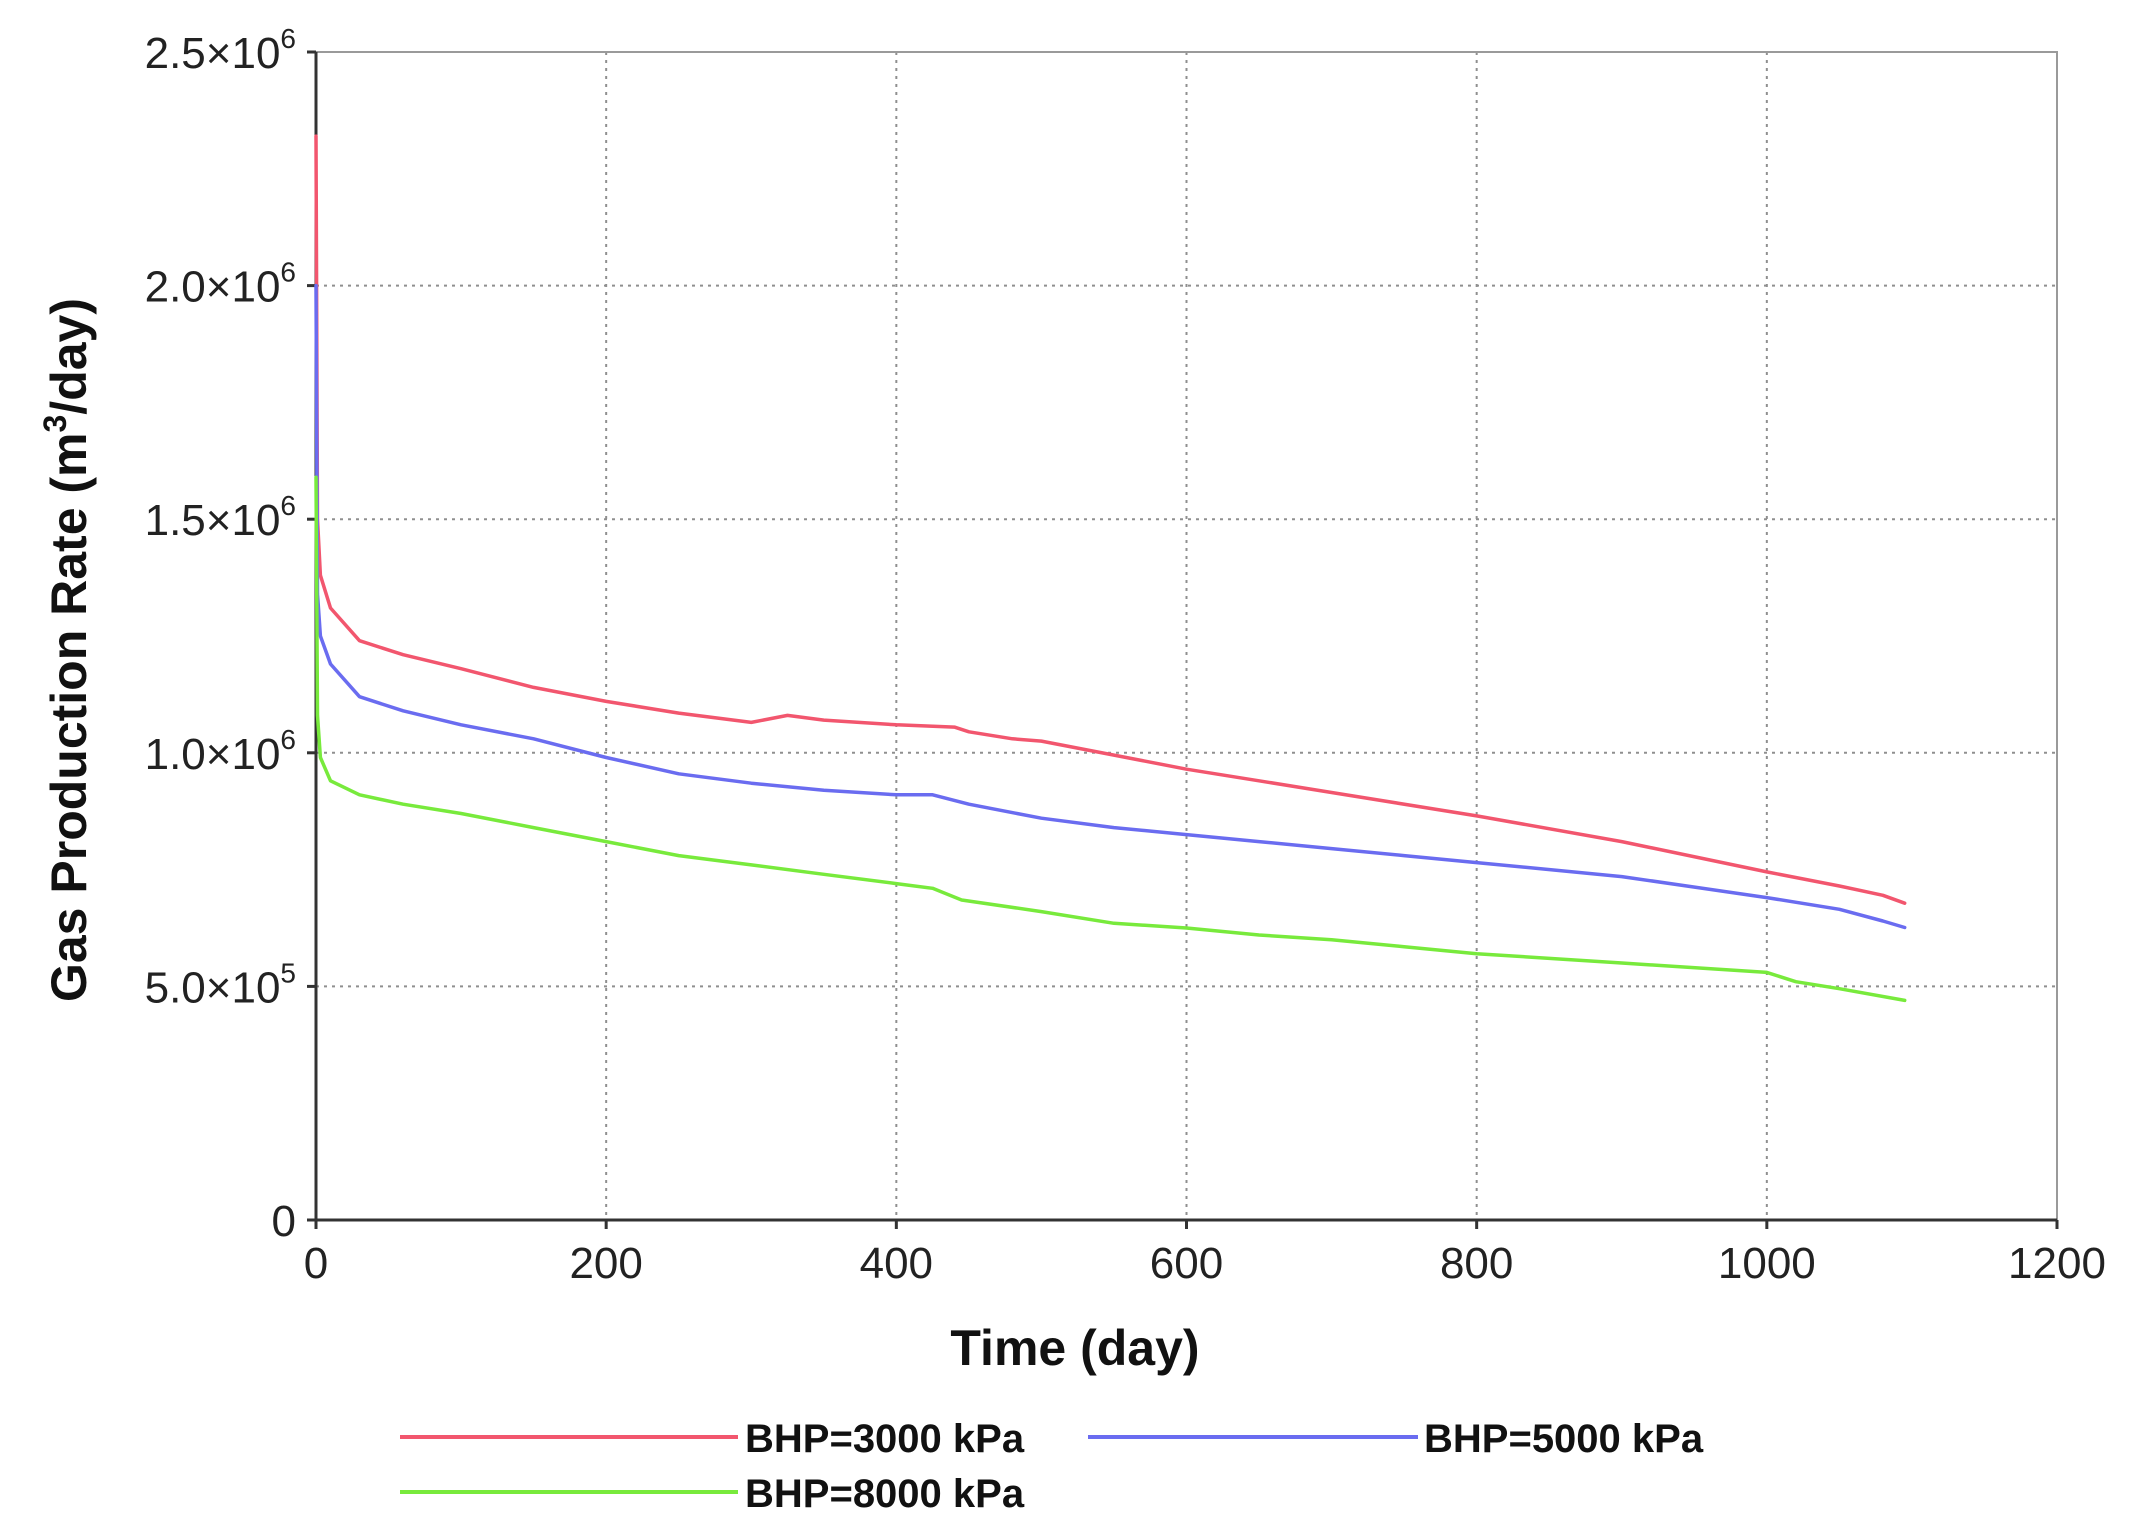 The width and height of the screenshot is (2135, 1531). I want to click on x-tick-label: 800, so click(1476, 1263).